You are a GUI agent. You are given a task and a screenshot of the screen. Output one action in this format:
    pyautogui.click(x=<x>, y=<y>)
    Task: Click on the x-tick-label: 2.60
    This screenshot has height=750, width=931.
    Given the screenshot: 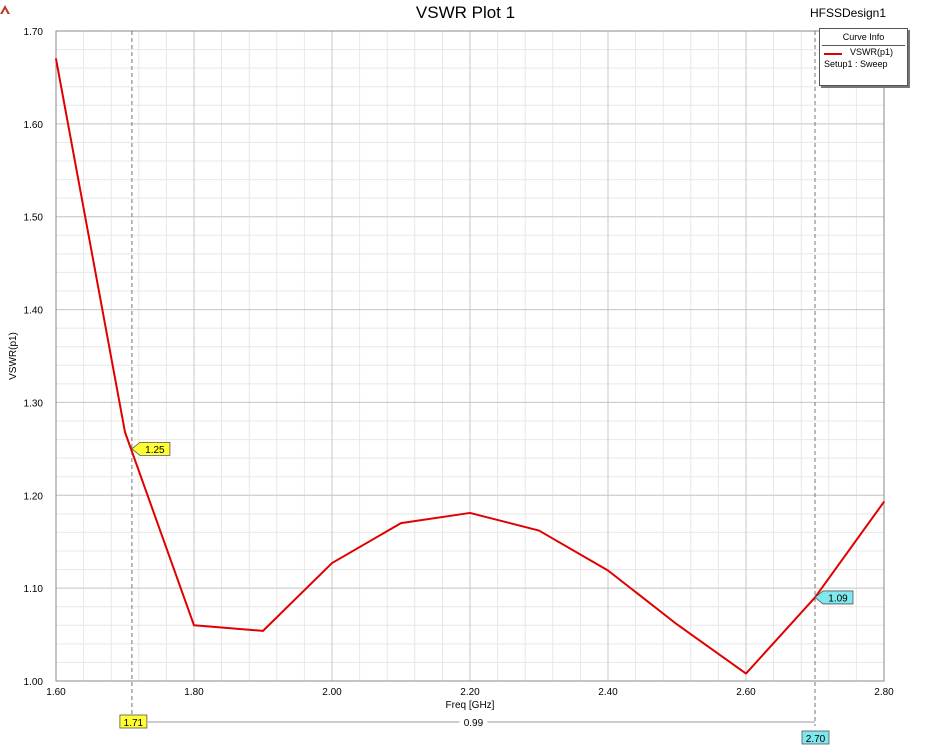 What is the action you would take?
    pyautogui.click(x=746, y=692)
    